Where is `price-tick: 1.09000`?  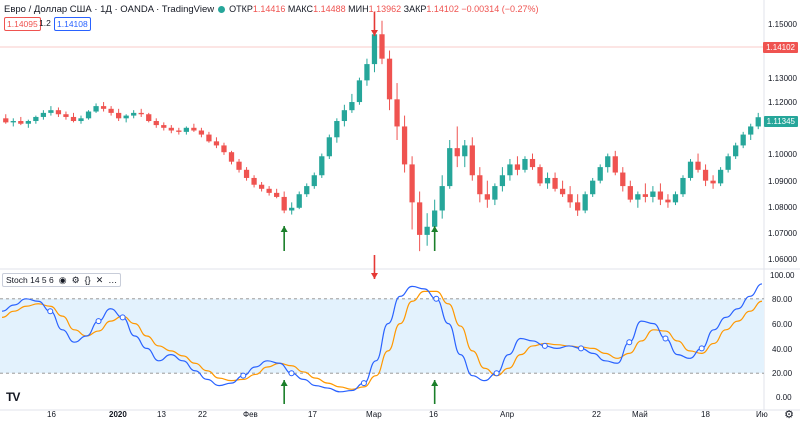
price-tick: 1.09000 is located at coordinates (782, 181).